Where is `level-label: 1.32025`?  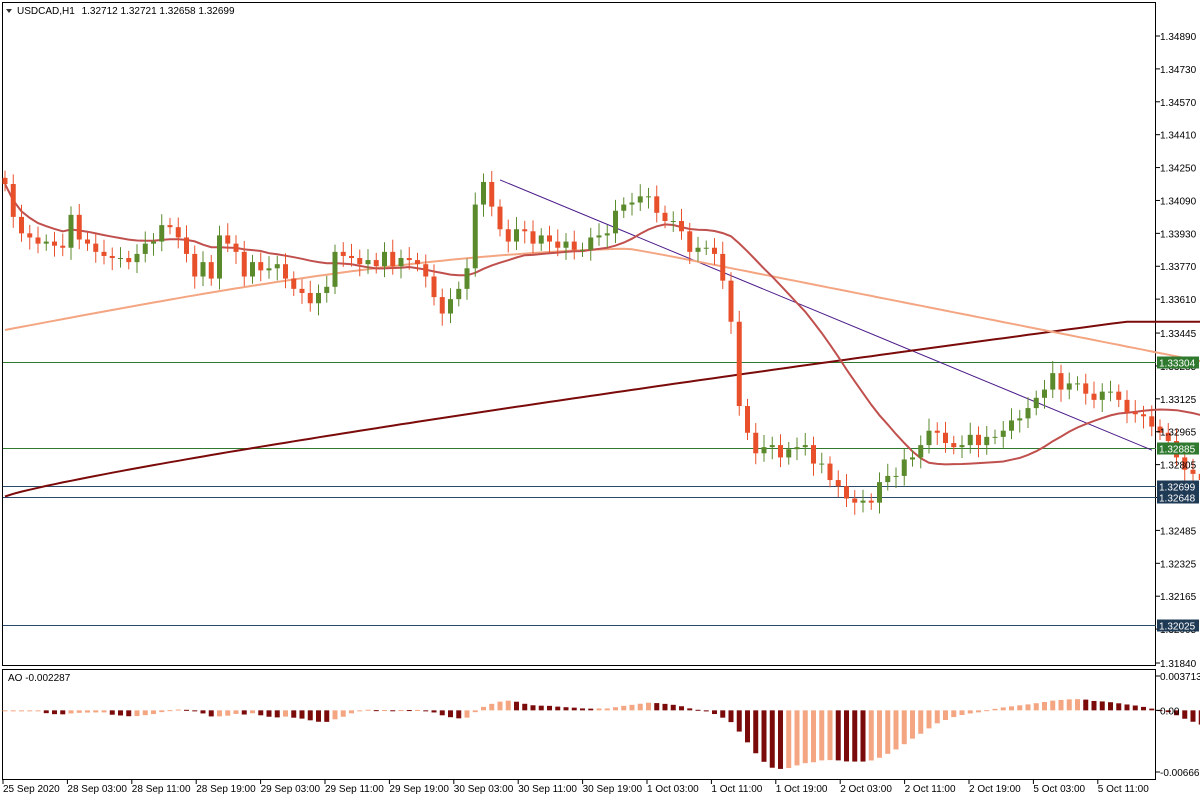
level-label: 1.32025 is located at coordinates (1177, 627).